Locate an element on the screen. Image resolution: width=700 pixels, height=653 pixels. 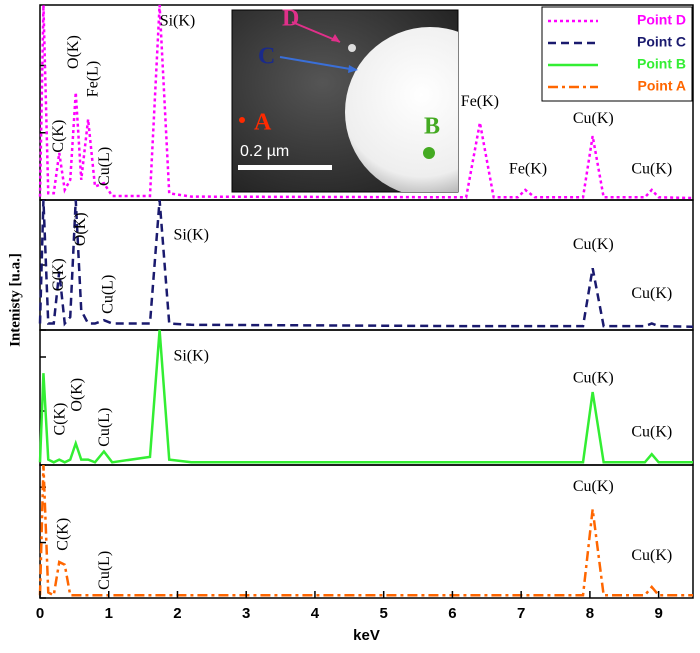
inset-label: C is located at coordinates (266, 57).